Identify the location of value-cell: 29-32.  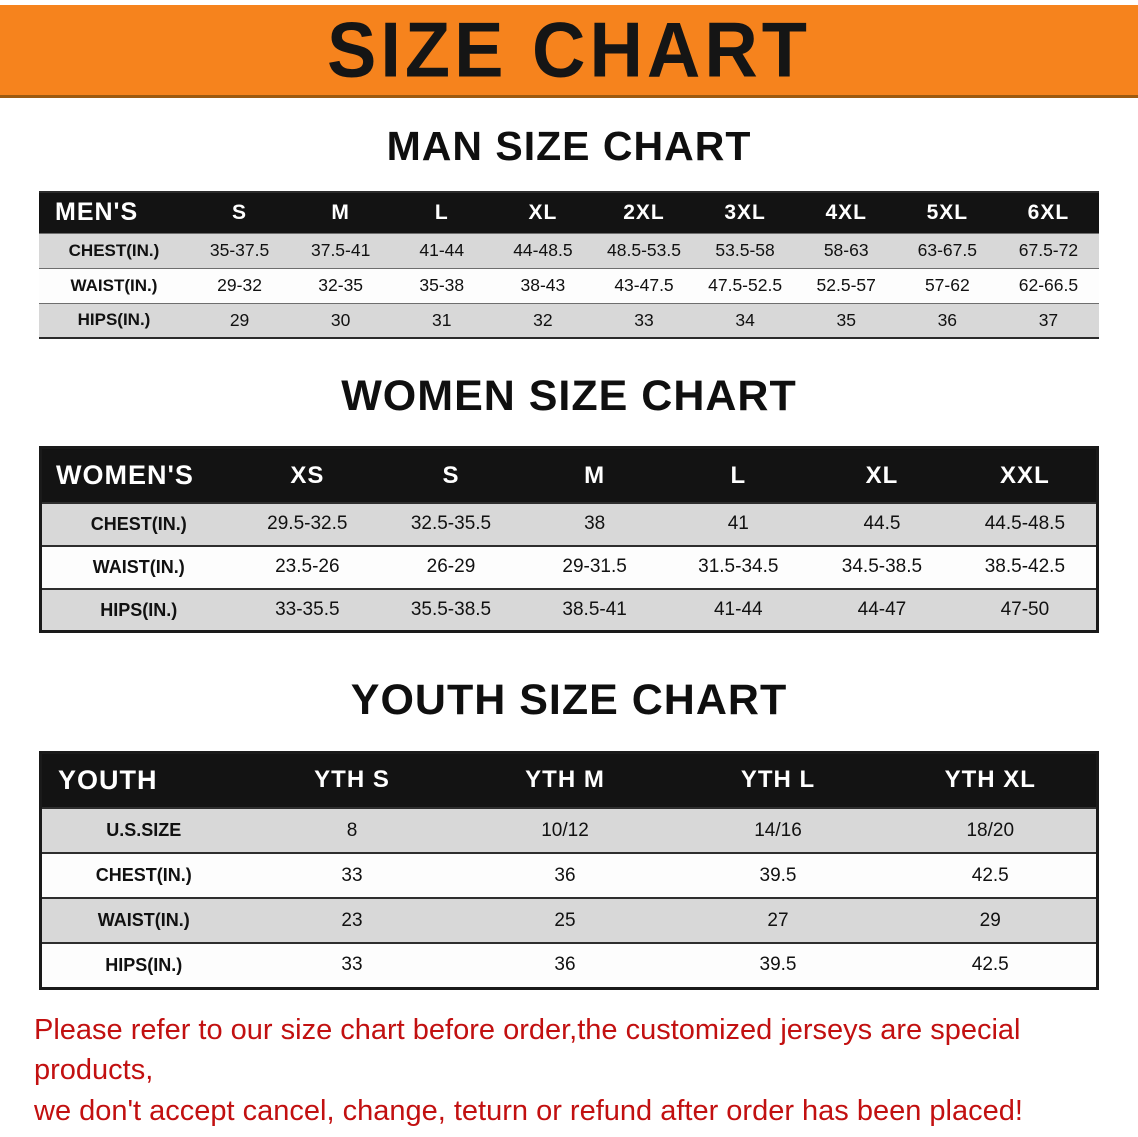
(240, 285).